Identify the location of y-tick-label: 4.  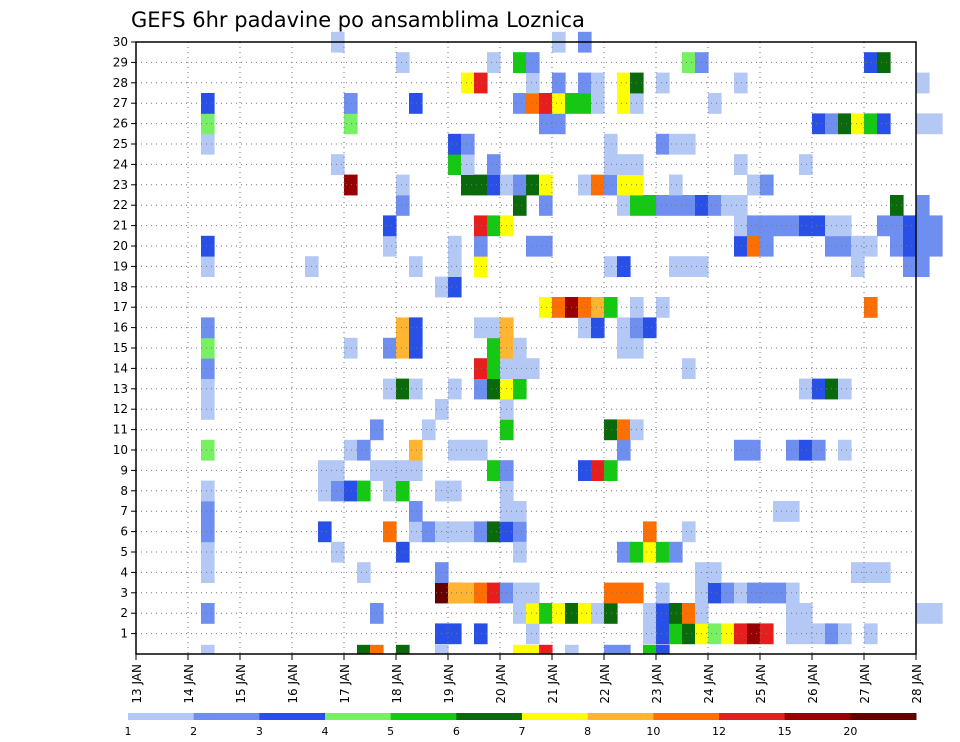
(124, 572).